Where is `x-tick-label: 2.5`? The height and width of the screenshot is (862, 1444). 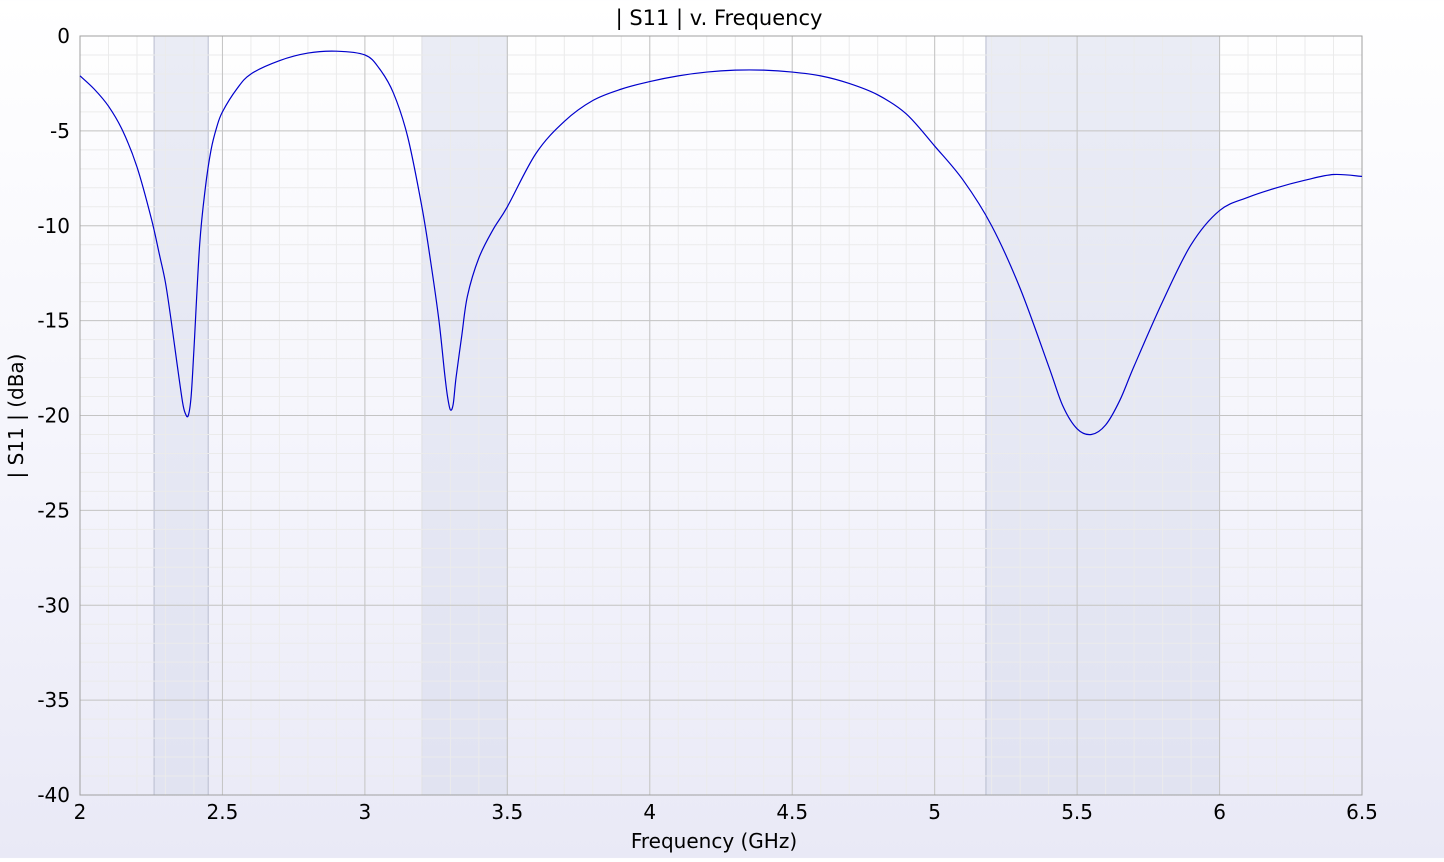 x-tick-label: 2.5 is located at coordinates (223, 812).